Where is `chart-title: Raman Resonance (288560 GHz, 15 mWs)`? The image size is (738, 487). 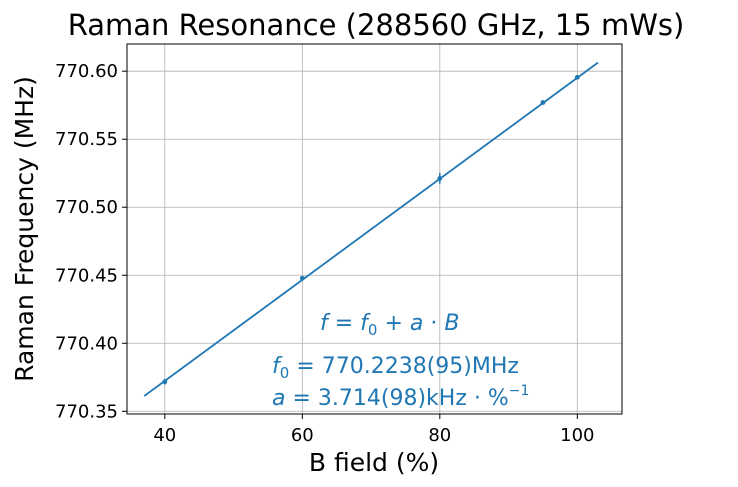
chart-title: Raman Resonance (288560 GHz, 15 mWs) is located at coordinates (376, 25).